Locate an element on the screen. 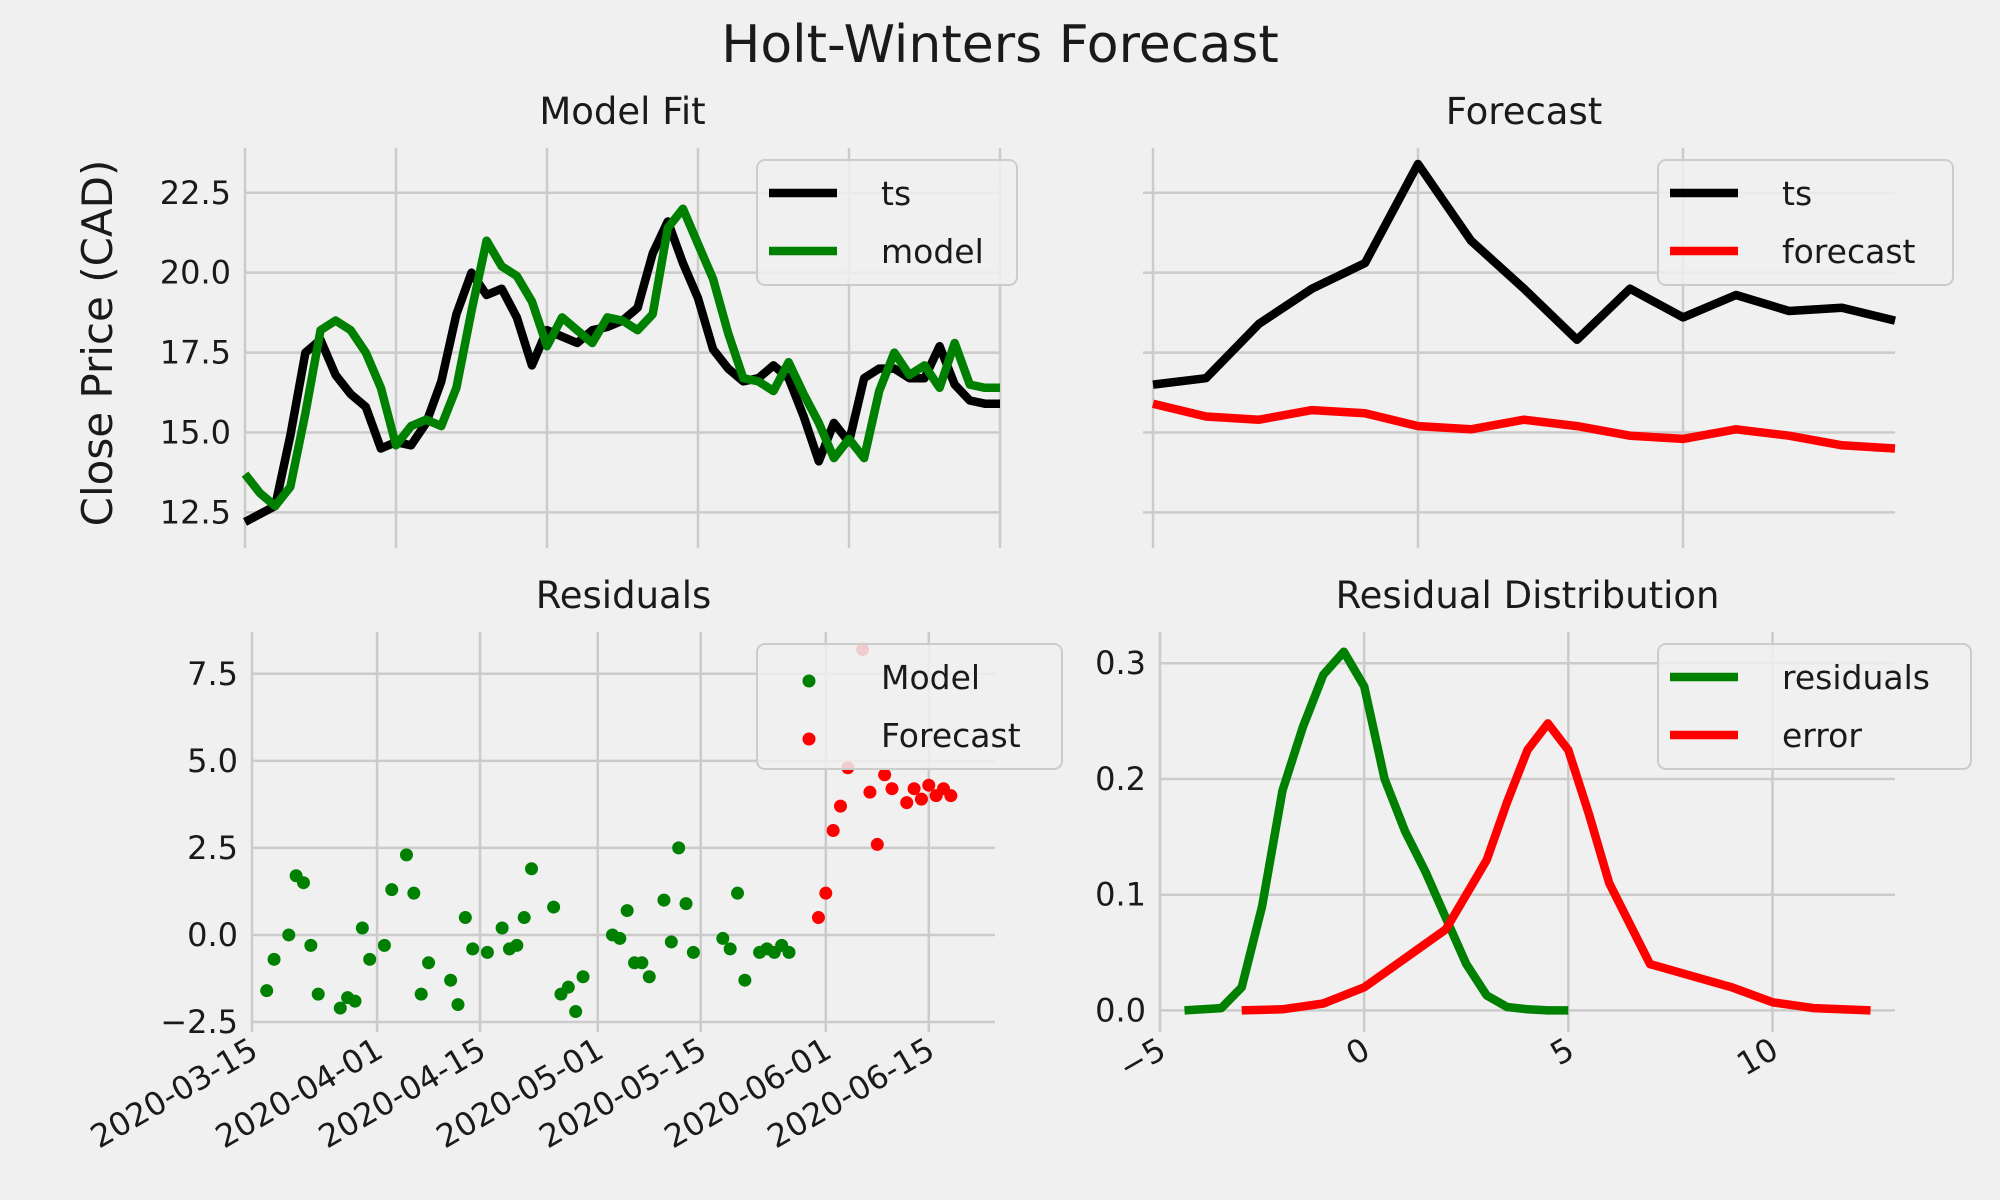 The image size is (2000, 1200). figure-title: Holt-Winters Forecast is located at coordinates (1000, 45).